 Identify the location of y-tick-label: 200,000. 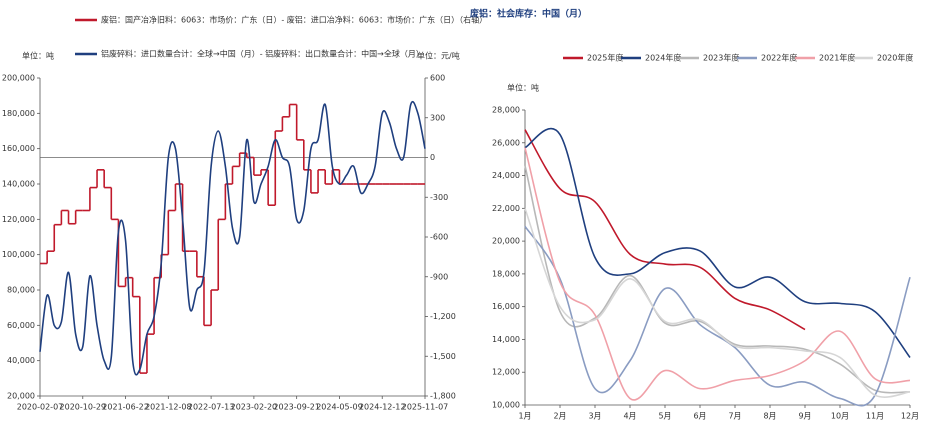
(18, 78).